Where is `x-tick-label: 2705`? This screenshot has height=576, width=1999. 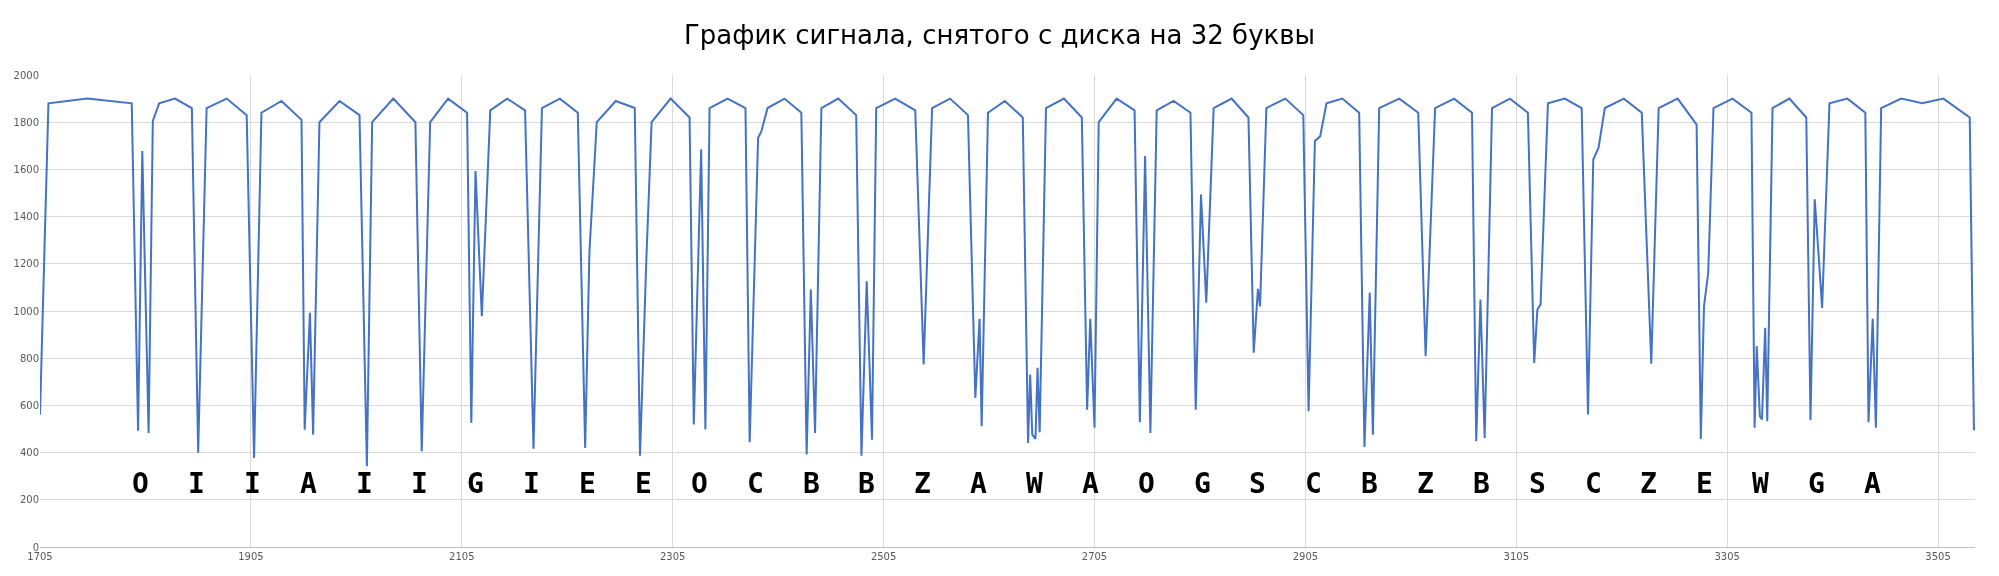
x-tick-label: 2705 is located at coordinates (1094, 556).